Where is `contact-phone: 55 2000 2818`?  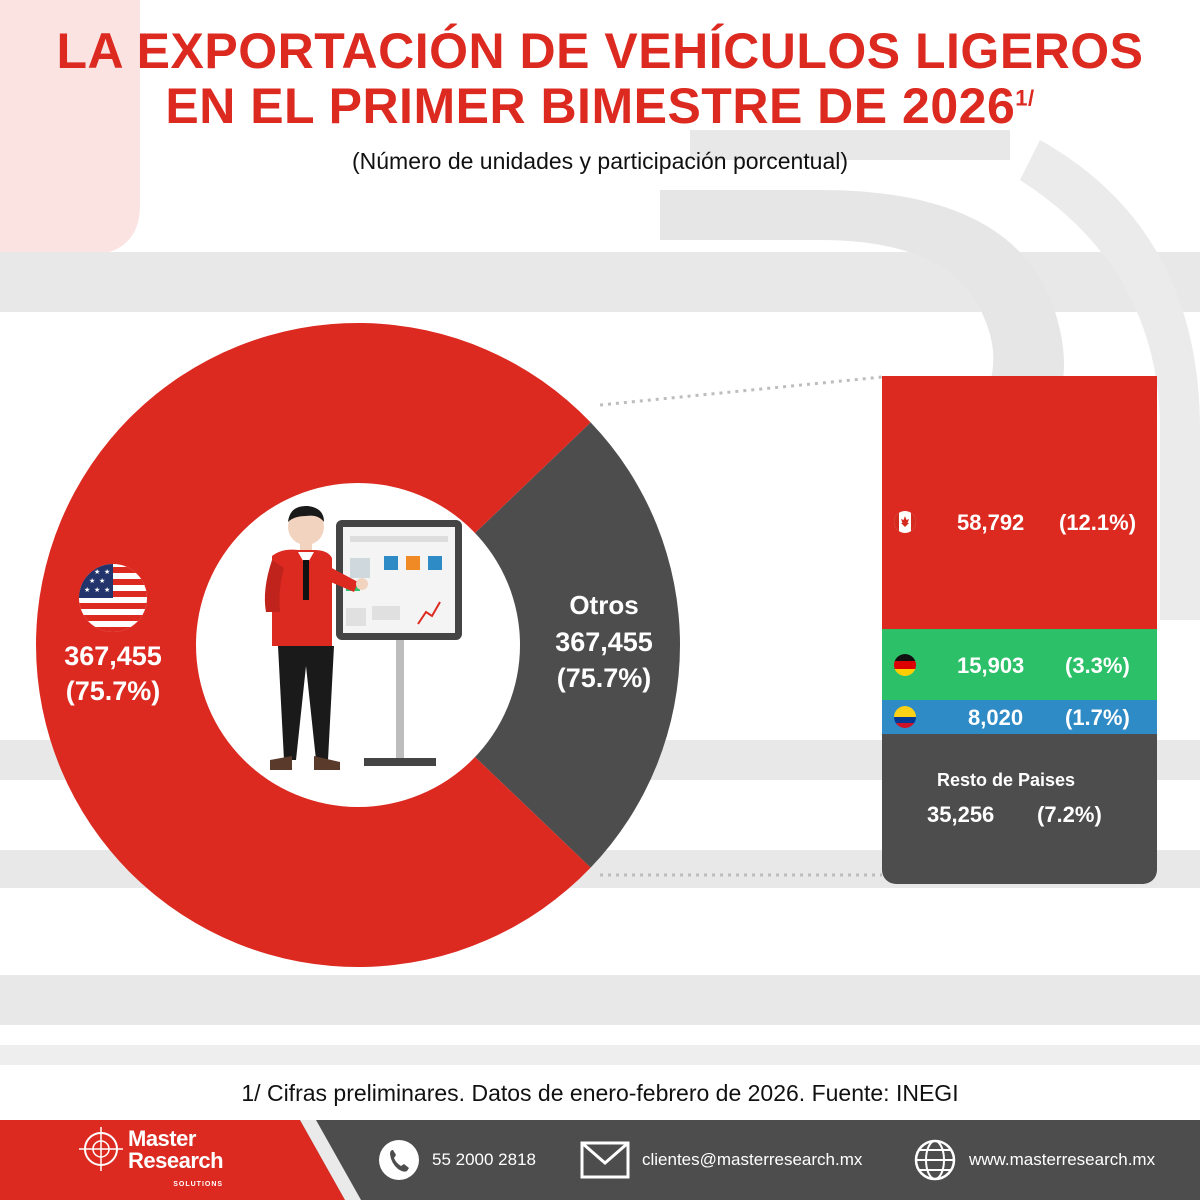 contact-phone: 55 2000 2818 is located at coordinates (457, 1160).